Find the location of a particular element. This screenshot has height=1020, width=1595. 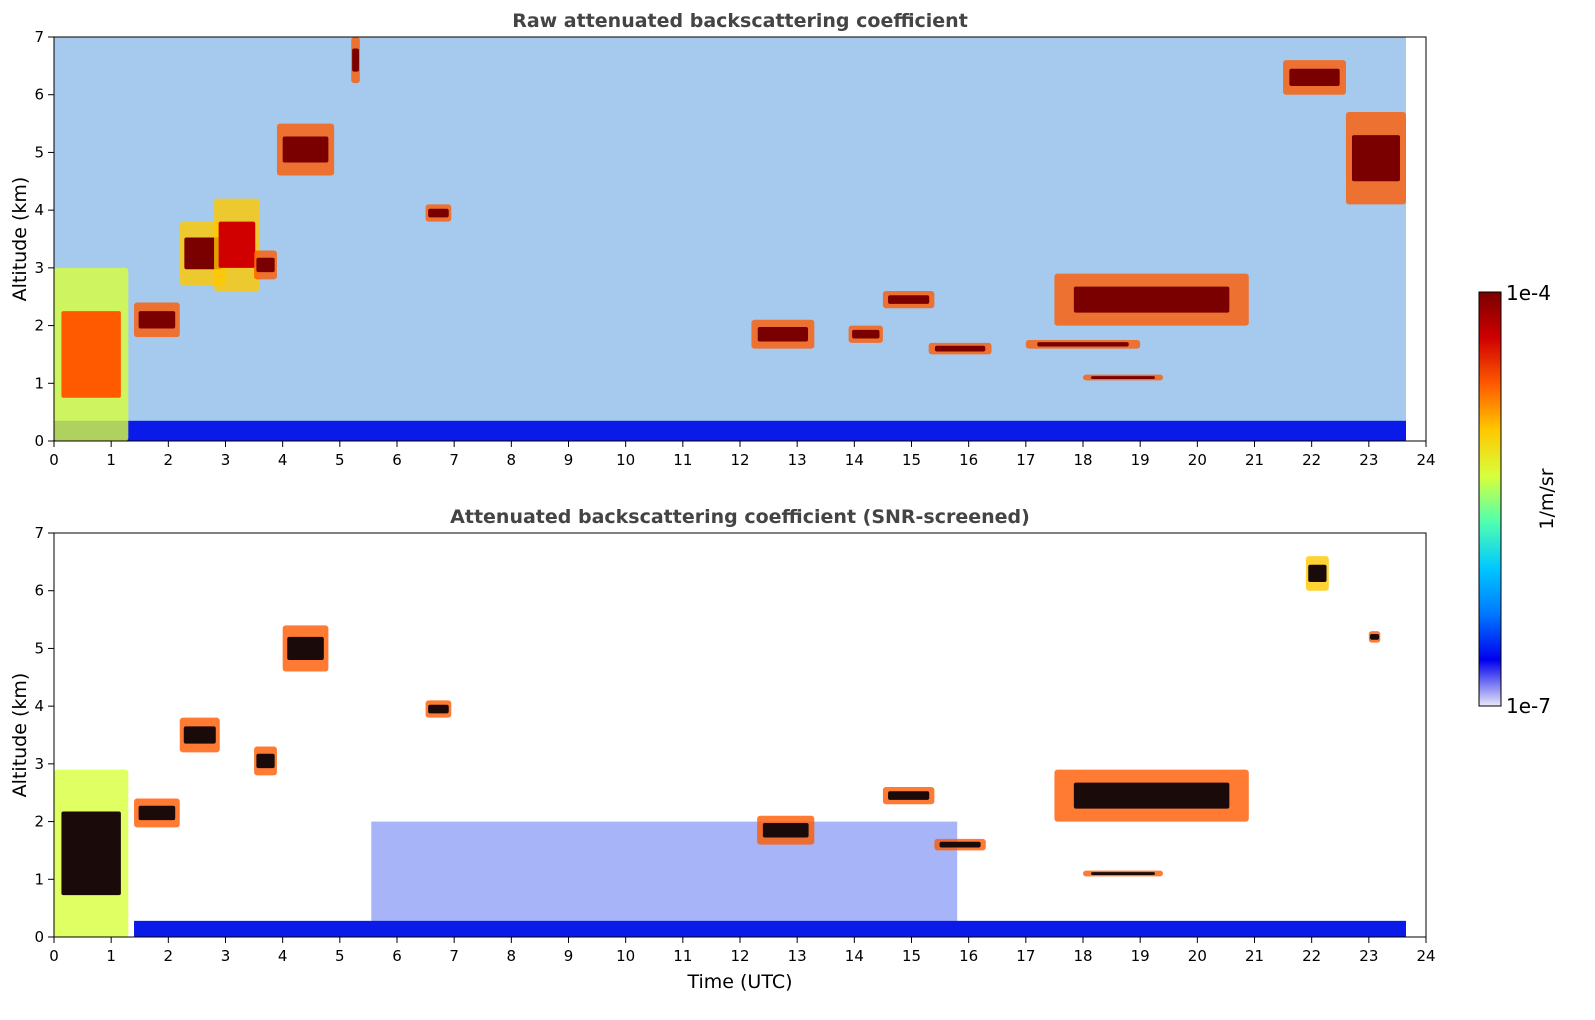

colorbar-max-label: 1e-4 is located at coordinates (1528, 293).